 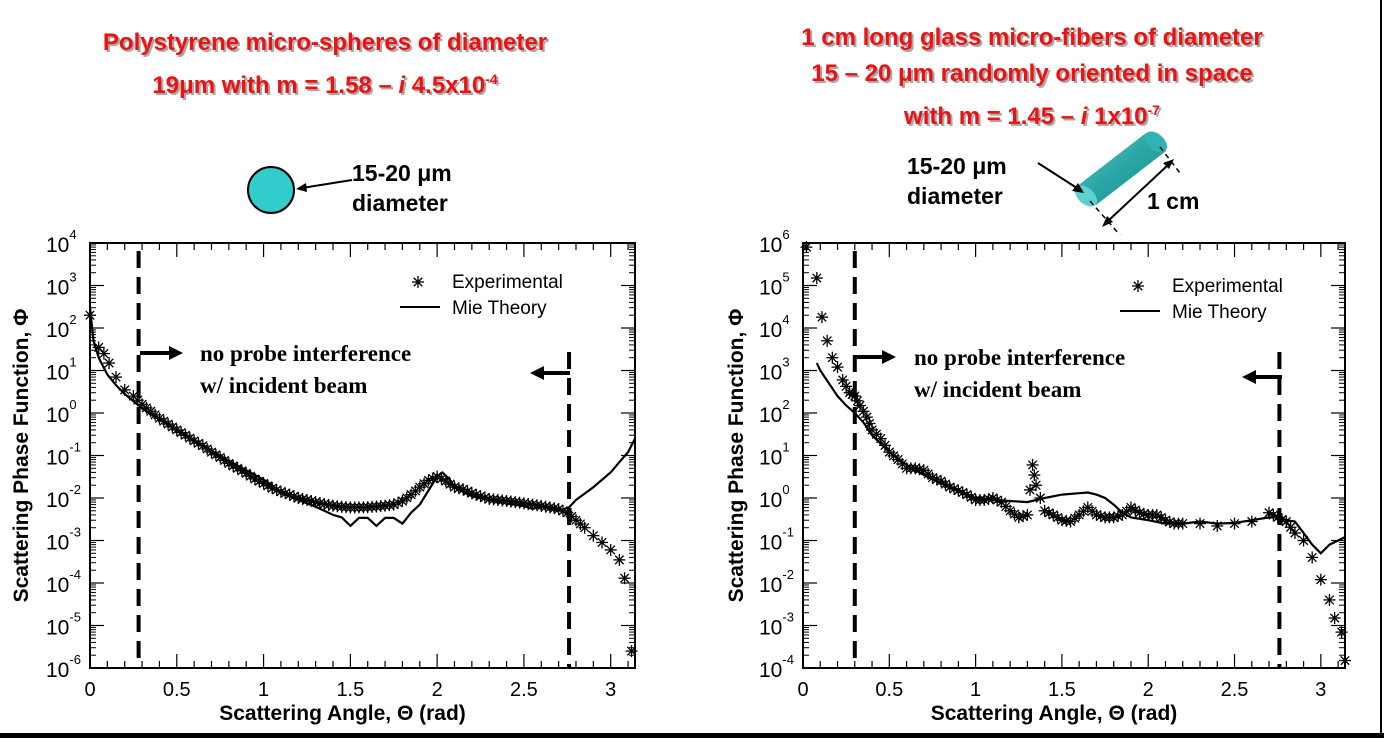 I want to click on chart0-y-tick-exponent: -5, so click(x=75, y=617).